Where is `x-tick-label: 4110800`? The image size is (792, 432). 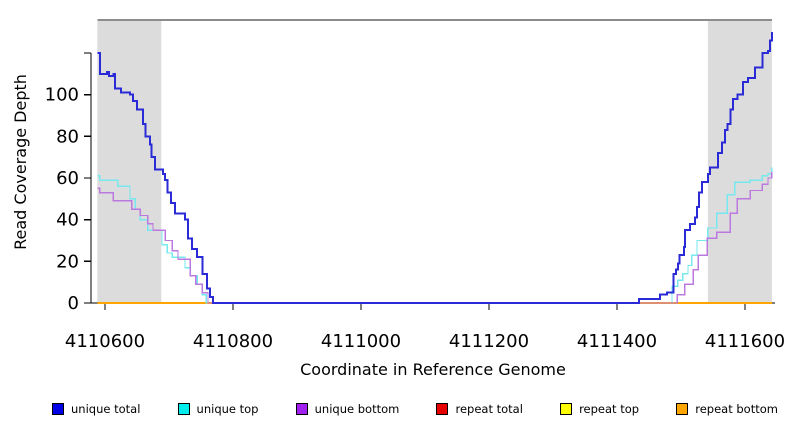
x-tick-label: 4110800 is located at coordinates (233, 341).